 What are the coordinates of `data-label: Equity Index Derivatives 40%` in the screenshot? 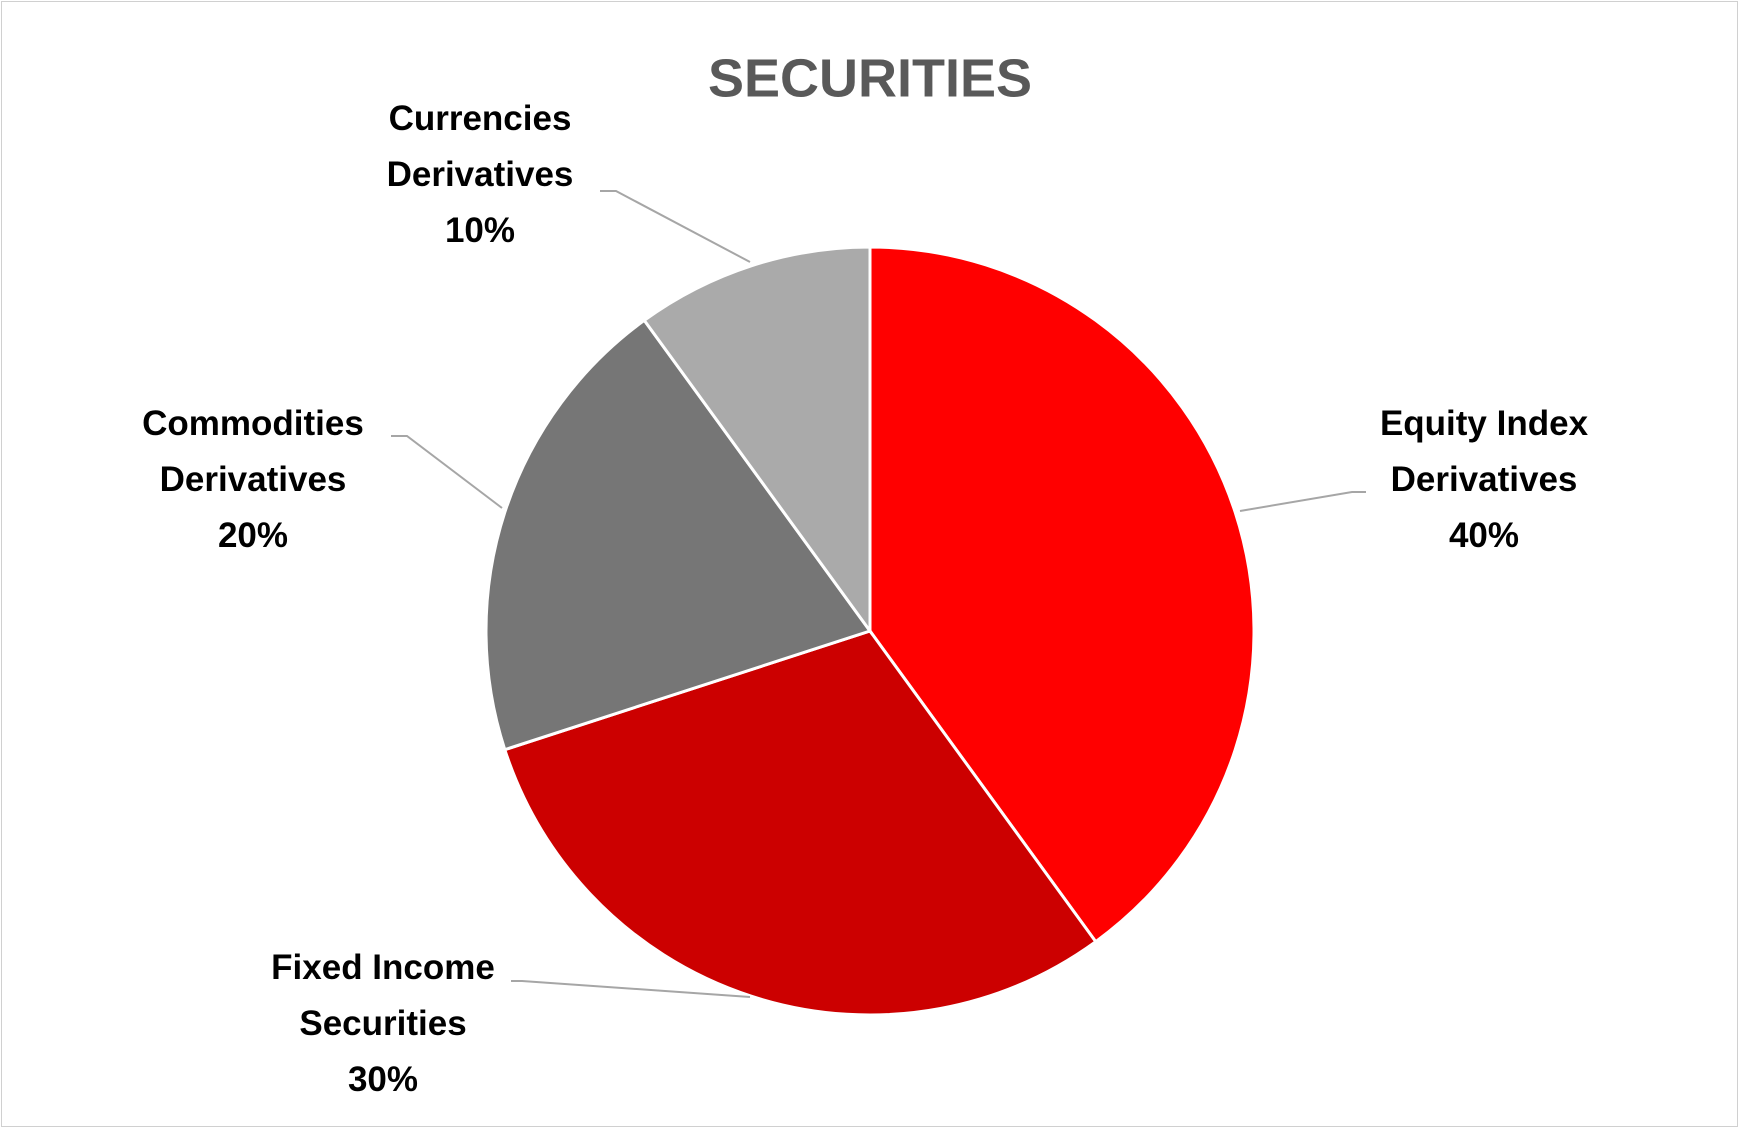 It's located at (1484, 480).